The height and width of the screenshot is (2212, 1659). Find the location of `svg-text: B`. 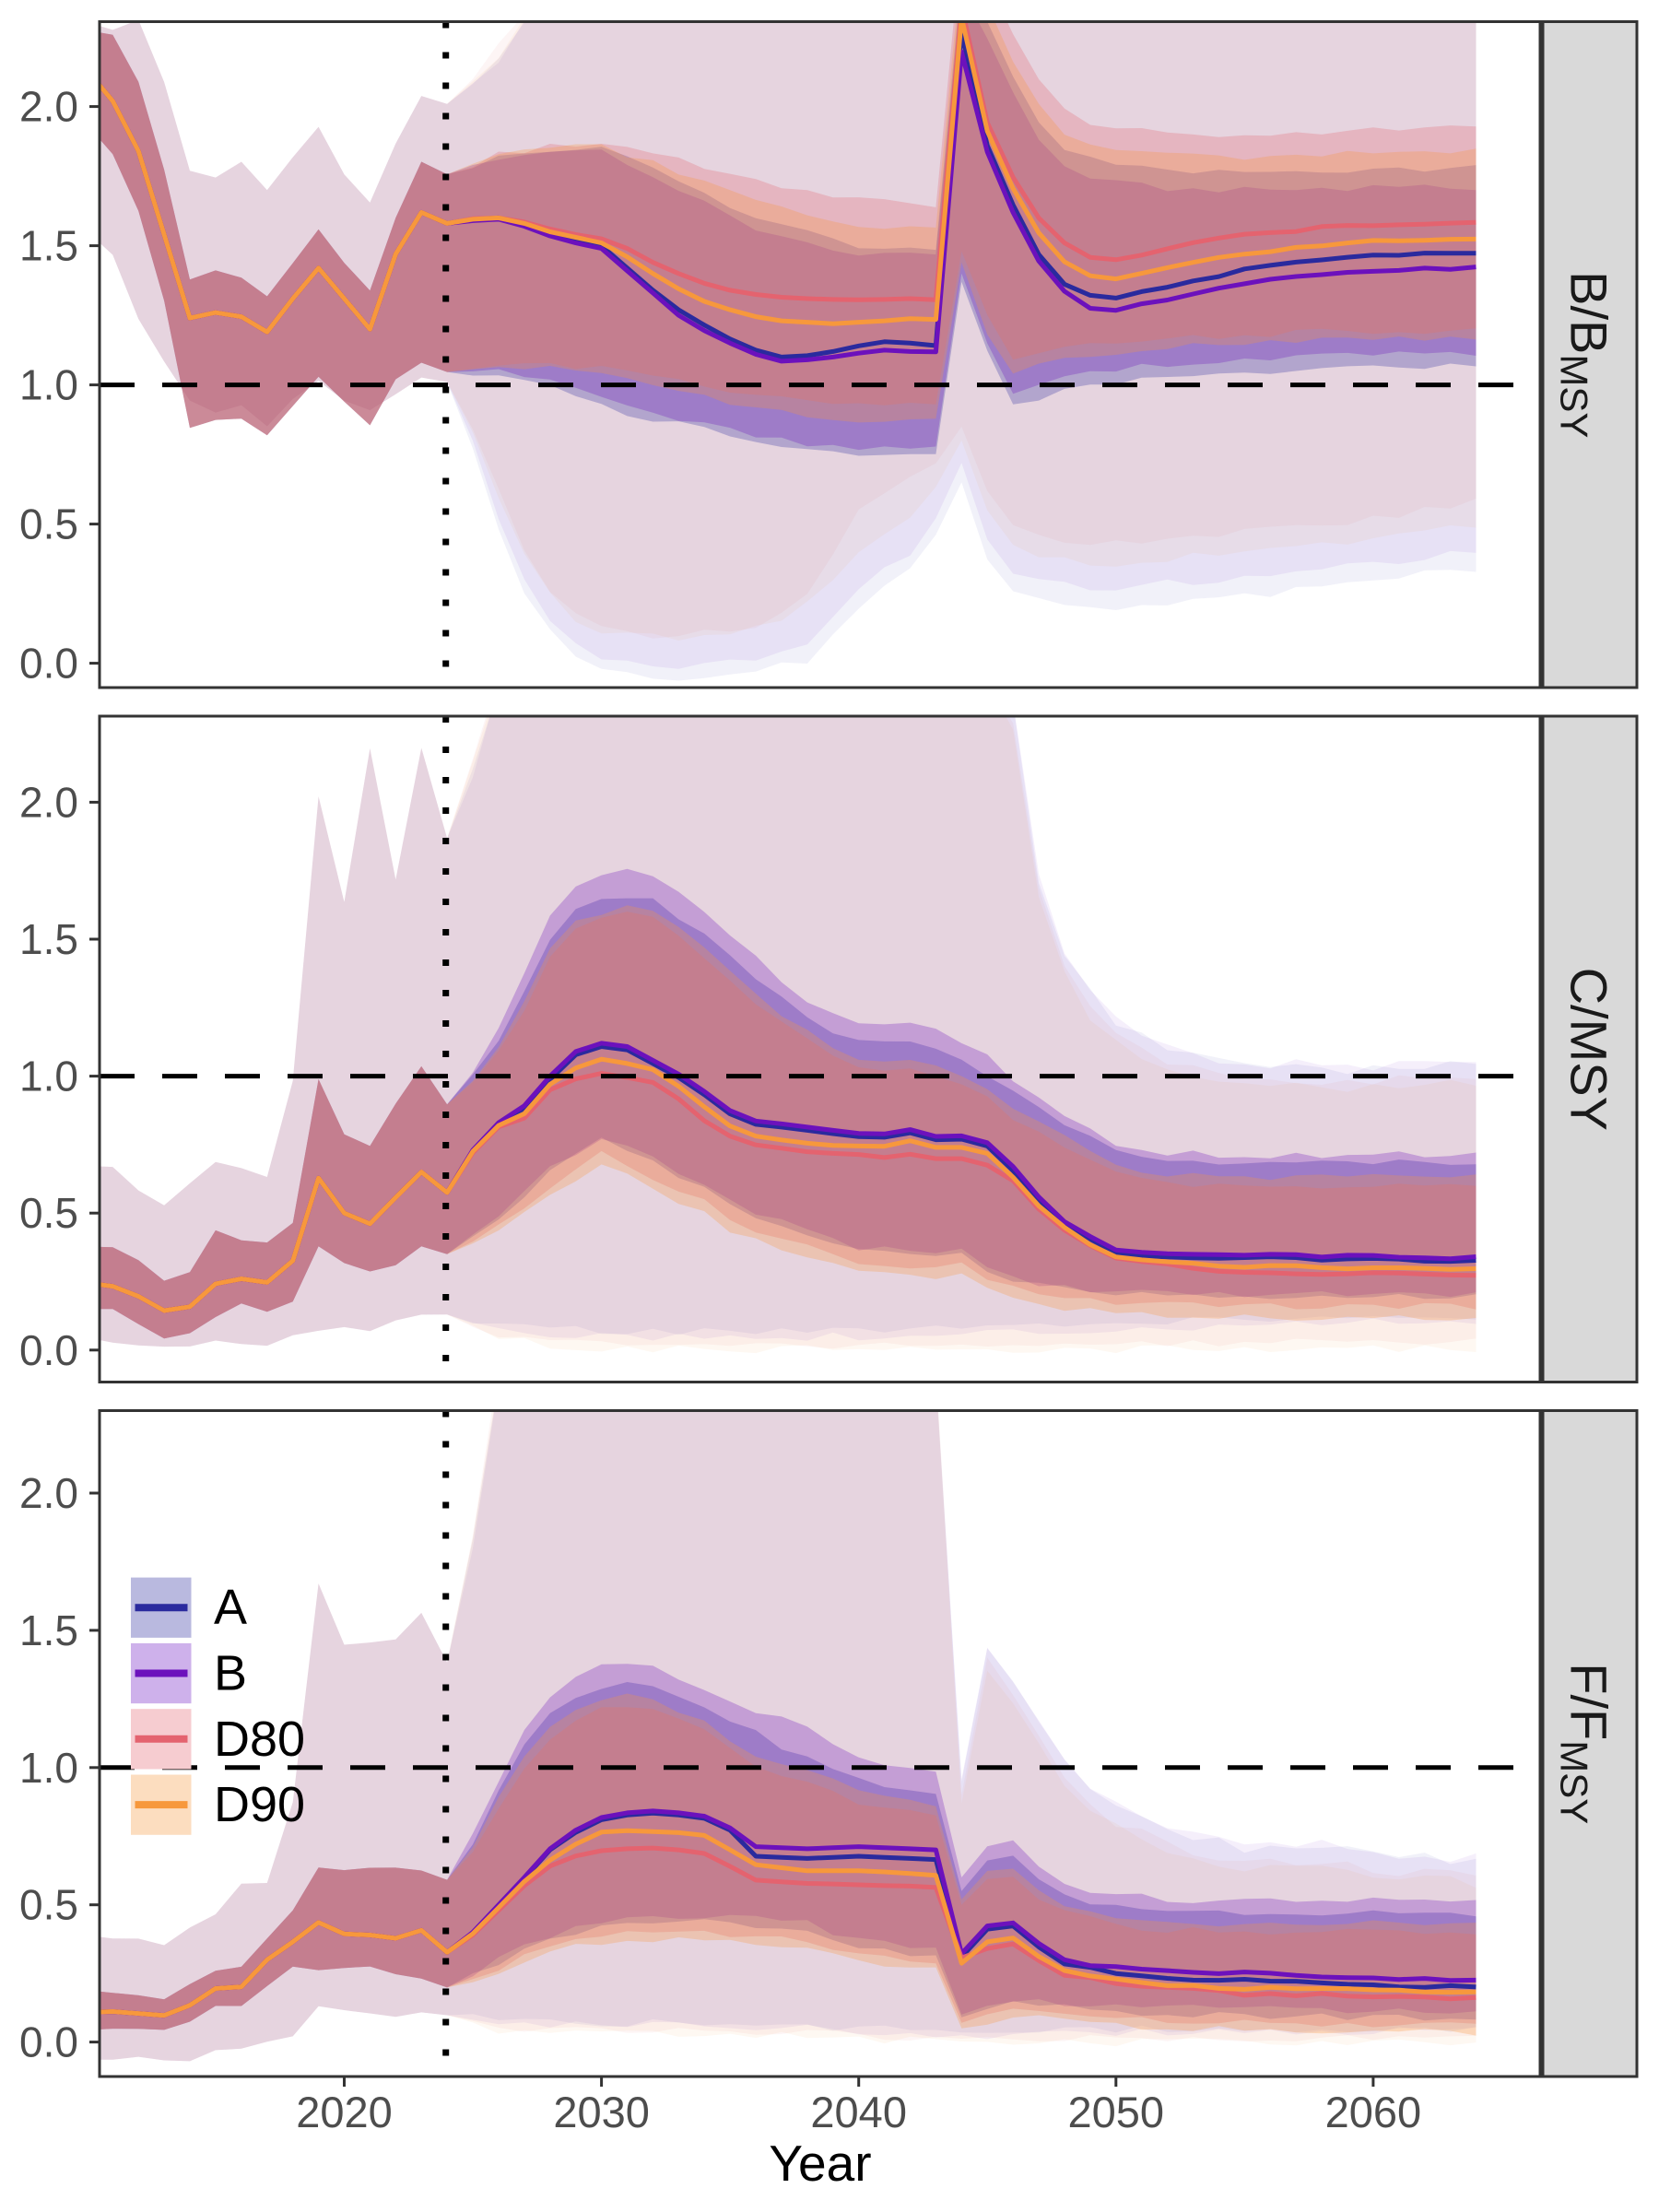

svg-text: B is located at coordinates (230, 1673).